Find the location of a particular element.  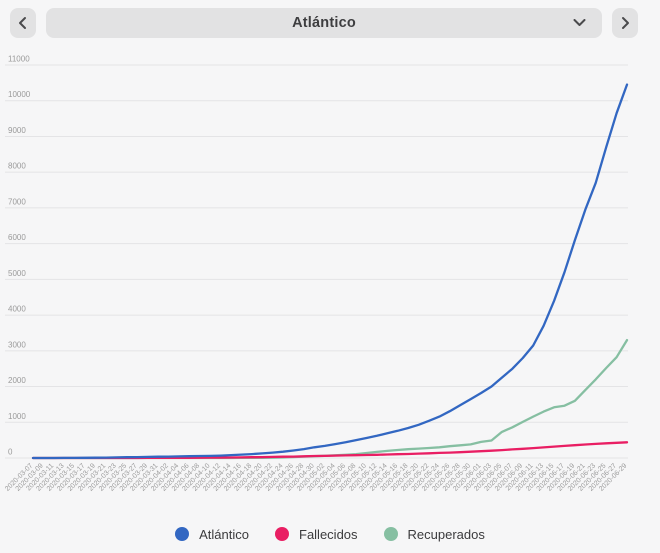

chart-legend: Atlántico Fallecidos Recuperados is located at coordinates (330, 534).